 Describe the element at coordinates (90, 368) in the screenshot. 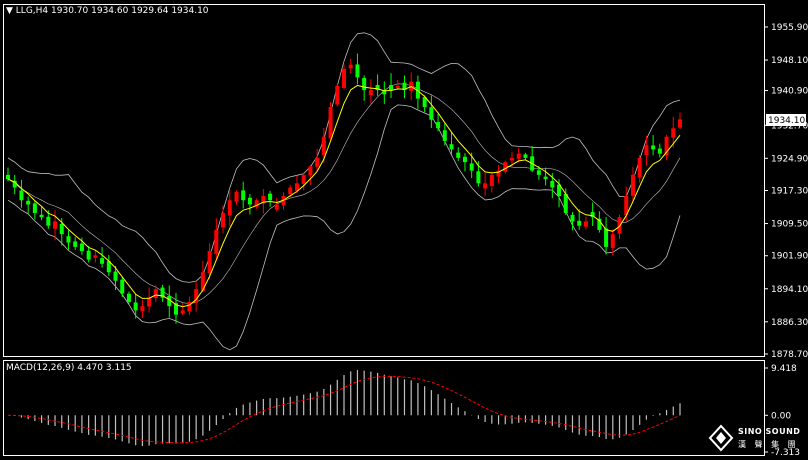

I see `macd-value: 4.470` at that location.